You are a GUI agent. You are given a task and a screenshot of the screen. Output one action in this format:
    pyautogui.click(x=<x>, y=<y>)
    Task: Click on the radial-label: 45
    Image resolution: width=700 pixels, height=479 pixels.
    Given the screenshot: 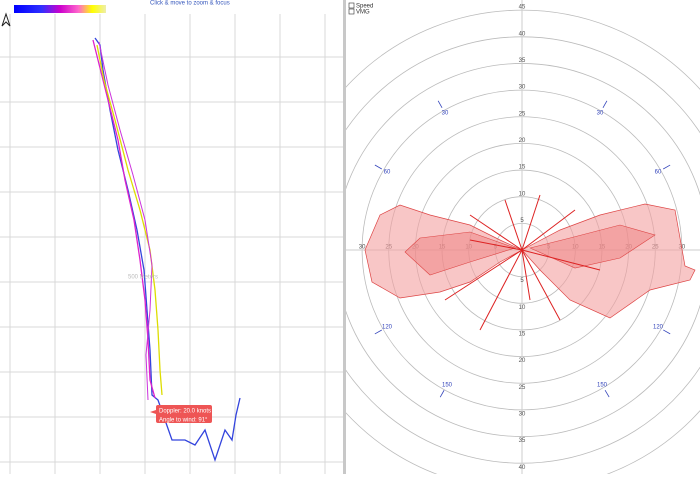 What is the action you would take?
    pyautogui.click(x=522, y=8)
    